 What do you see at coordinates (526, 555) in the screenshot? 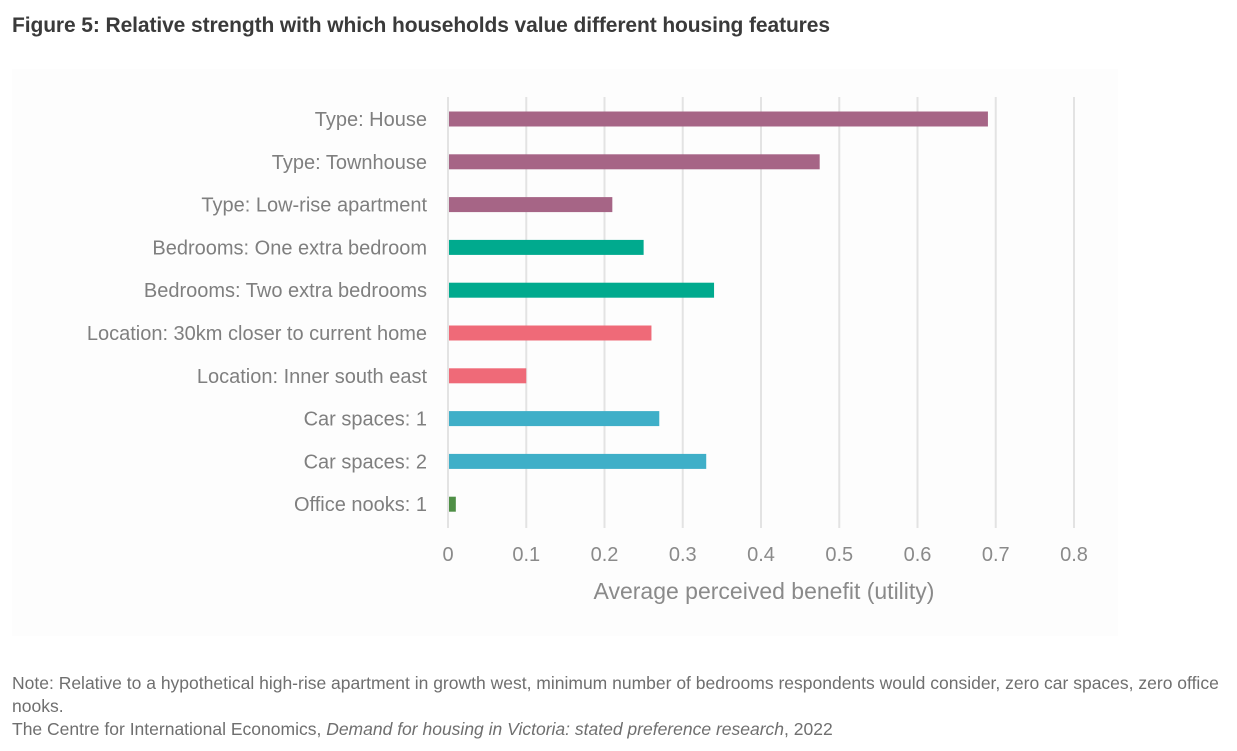
I see `x-tick-label: 0.1` at bounding box center [526, 555].